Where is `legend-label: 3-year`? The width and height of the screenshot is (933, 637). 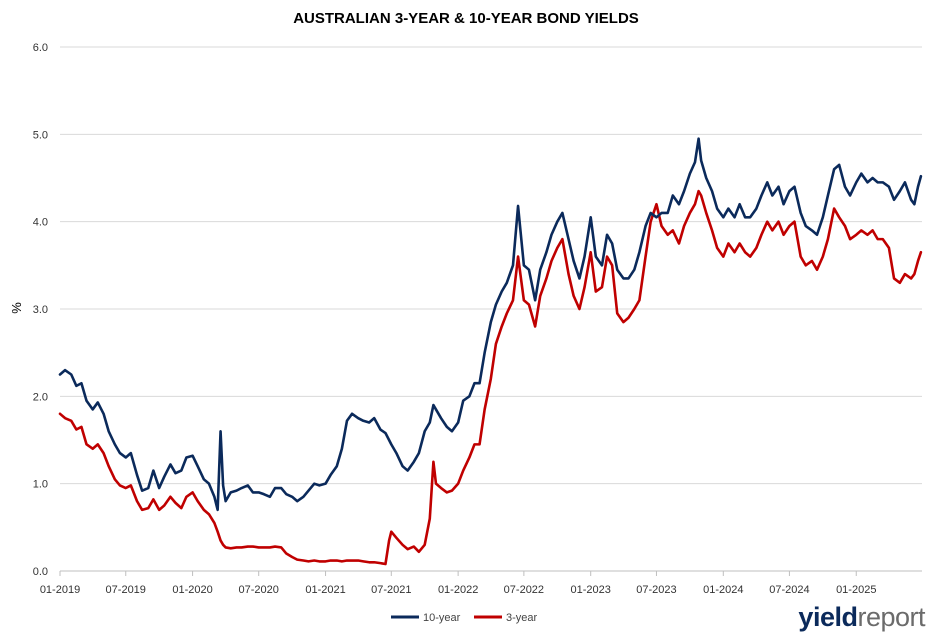 legend-label: 3-year is located at coordinates (522, 618).